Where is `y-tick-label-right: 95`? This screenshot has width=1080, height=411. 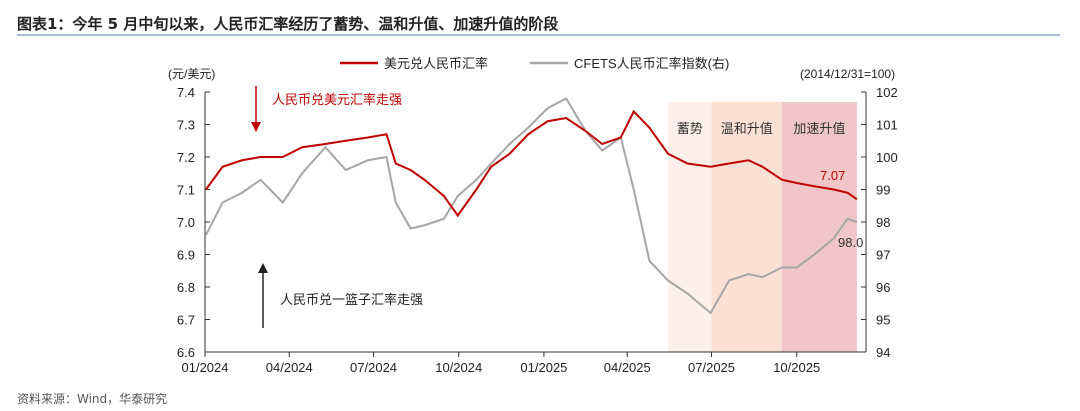
y-tick-label-right: 95 is located at coordinates (883, 320).